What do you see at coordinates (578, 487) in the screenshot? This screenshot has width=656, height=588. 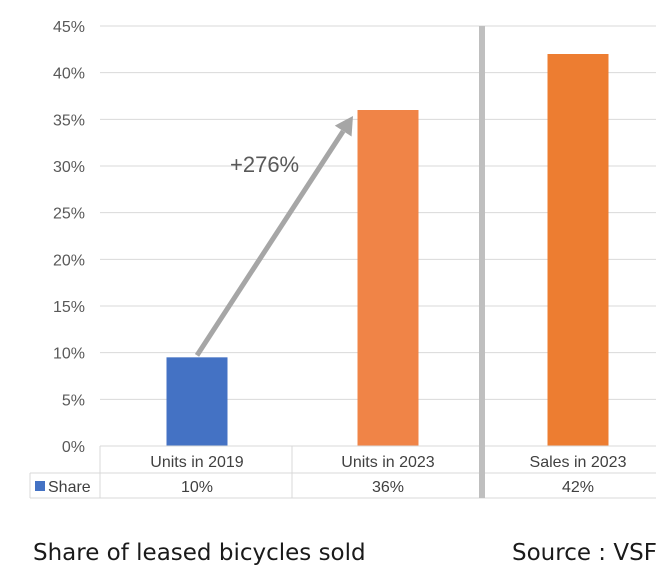 I see `data-label: 42%` at bounding box center [578, 487].